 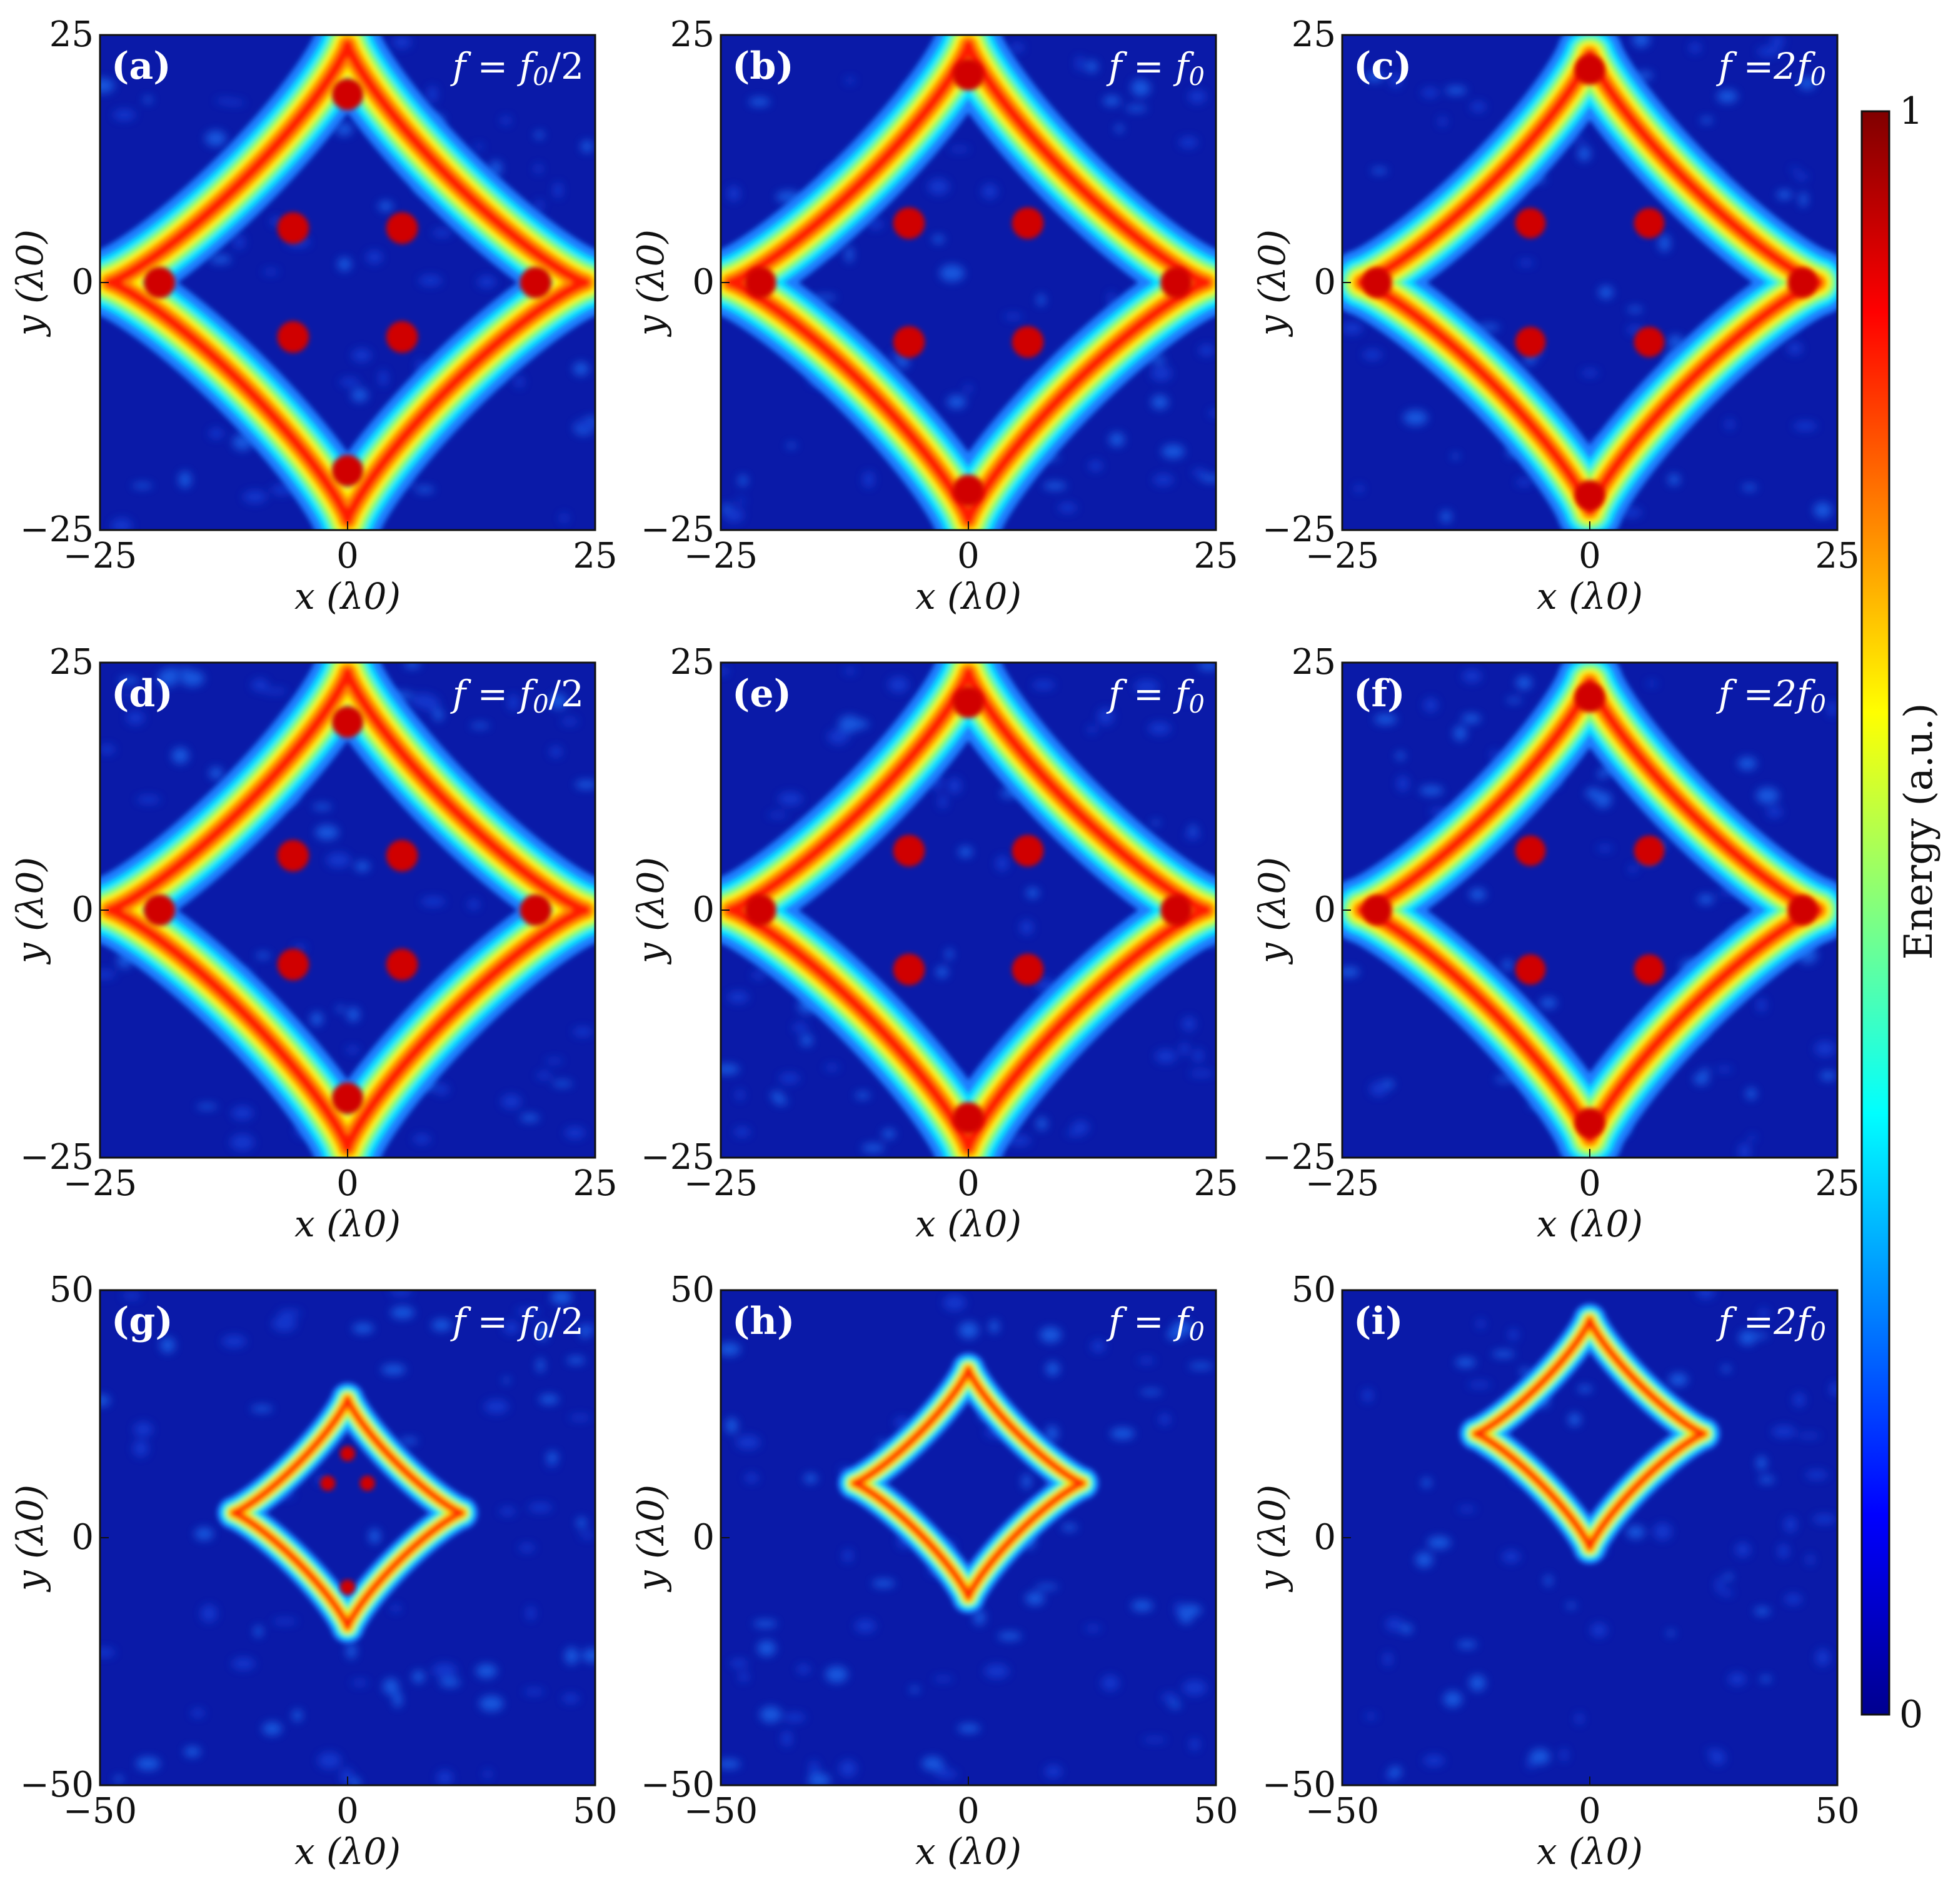 I want to click on frequency-label: f = f0/2, so click(x=517, y=1323).